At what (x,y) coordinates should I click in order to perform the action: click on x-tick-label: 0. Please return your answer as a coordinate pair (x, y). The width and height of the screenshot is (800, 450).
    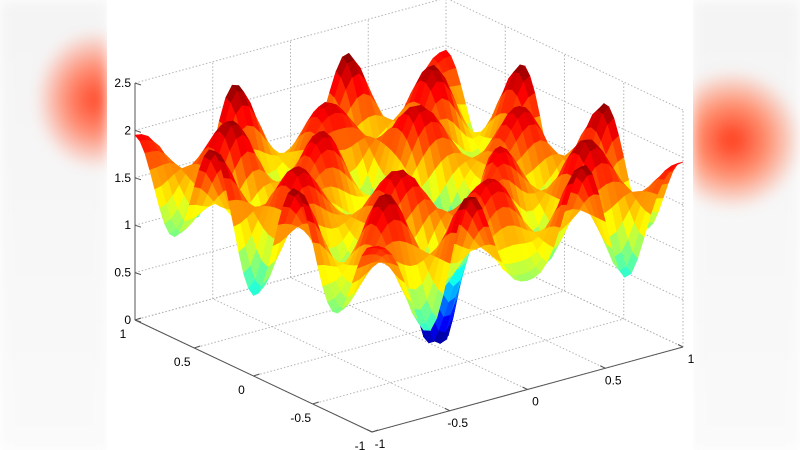
    Looking at the image, I should click on (535, 402).